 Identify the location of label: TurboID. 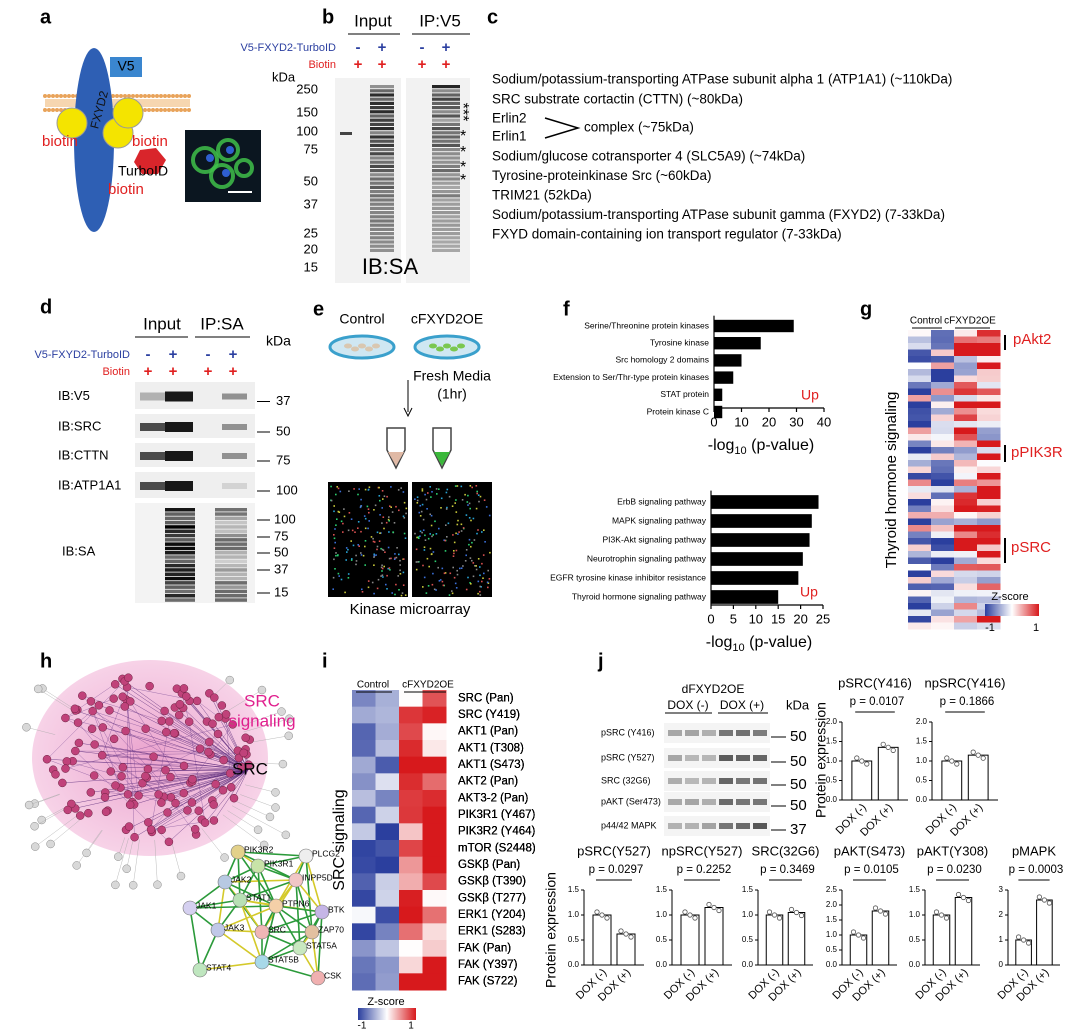
(143, 171).